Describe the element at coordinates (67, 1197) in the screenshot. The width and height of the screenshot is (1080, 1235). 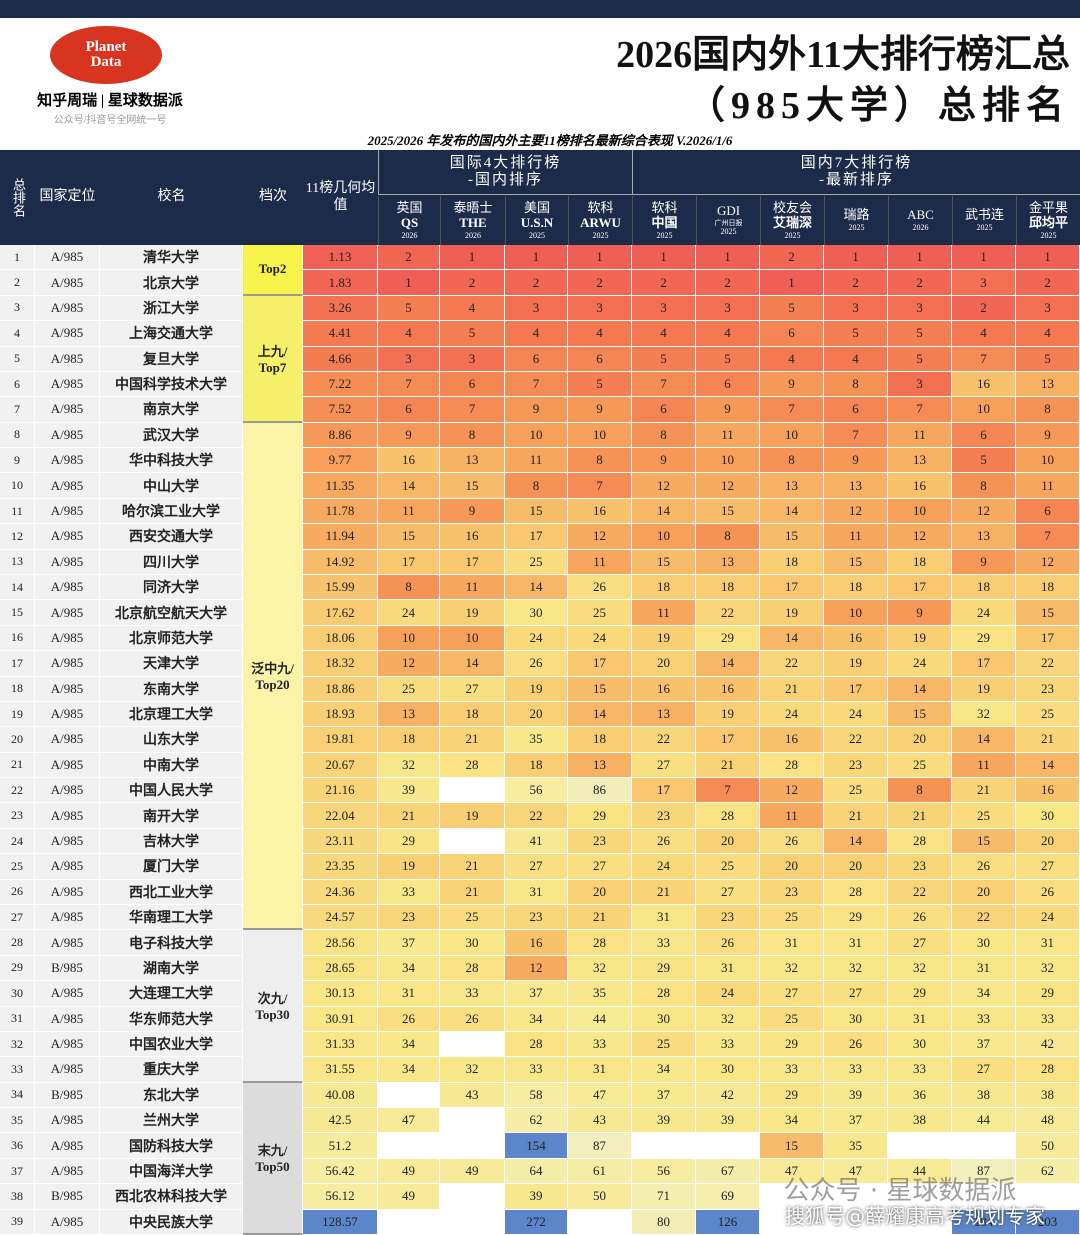
I see `info-cell: B/985` at that location.